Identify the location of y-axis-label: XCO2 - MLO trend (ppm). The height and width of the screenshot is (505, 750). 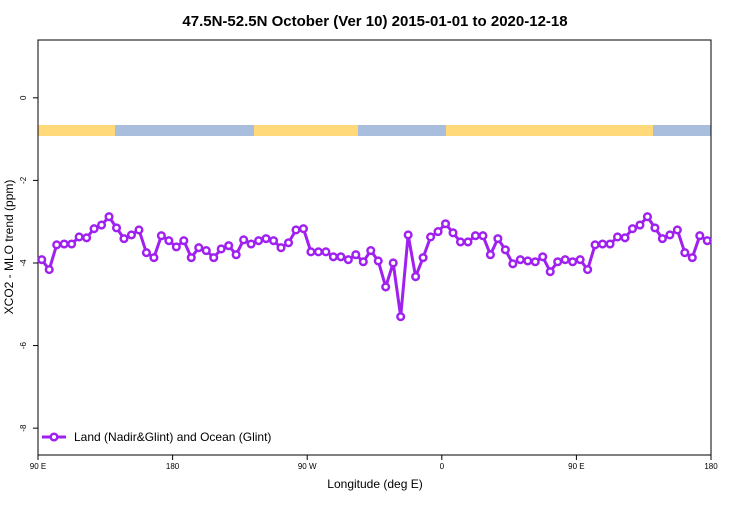
(9, 247).